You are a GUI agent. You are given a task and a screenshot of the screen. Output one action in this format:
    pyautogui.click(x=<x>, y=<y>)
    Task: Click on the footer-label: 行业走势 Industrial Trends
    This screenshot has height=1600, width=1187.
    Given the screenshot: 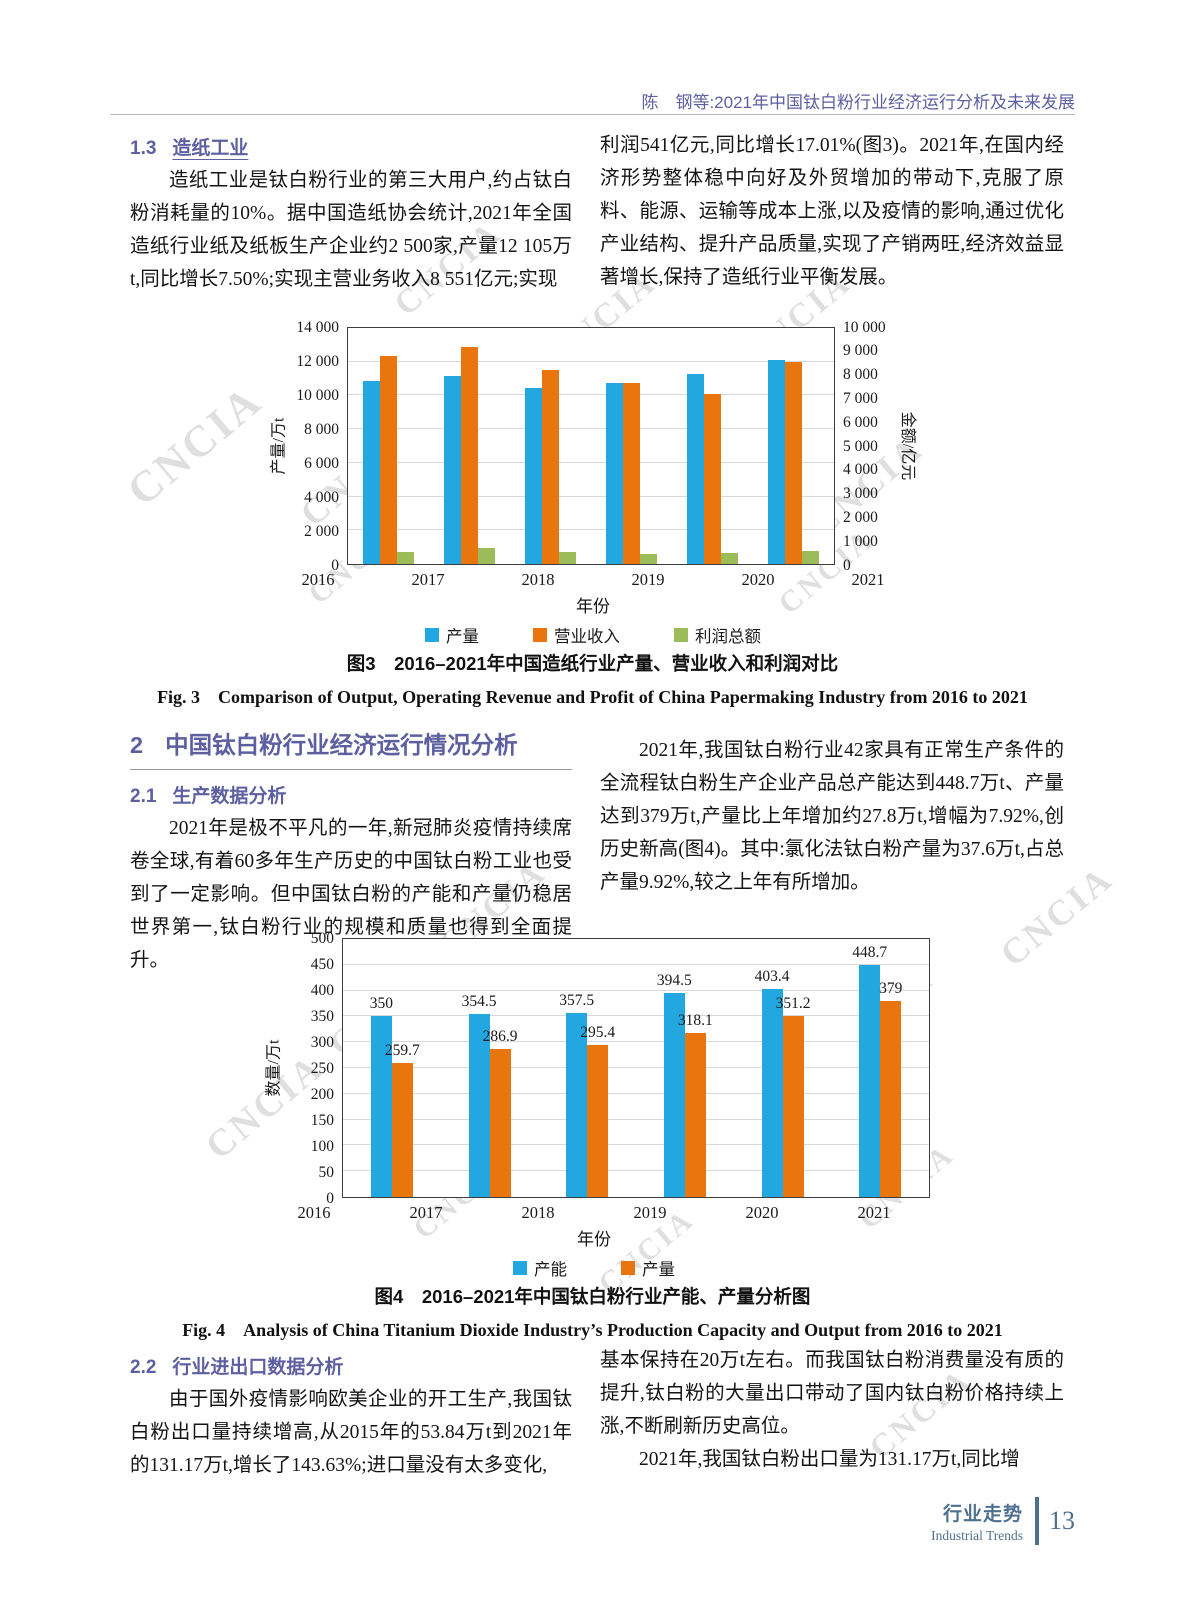 What is the action you would take?
    pyautogui.click(x=977, y=1521)
    